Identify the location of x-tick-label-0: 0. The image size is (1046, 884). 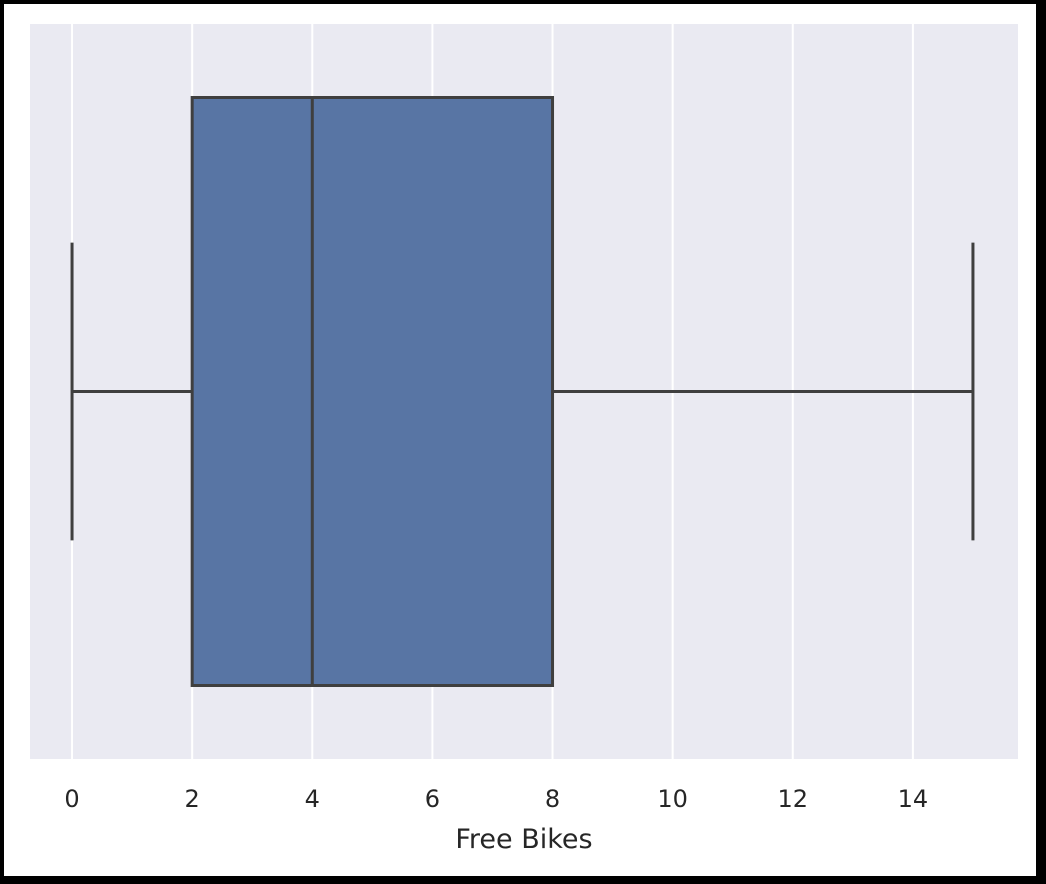
(71, 799).